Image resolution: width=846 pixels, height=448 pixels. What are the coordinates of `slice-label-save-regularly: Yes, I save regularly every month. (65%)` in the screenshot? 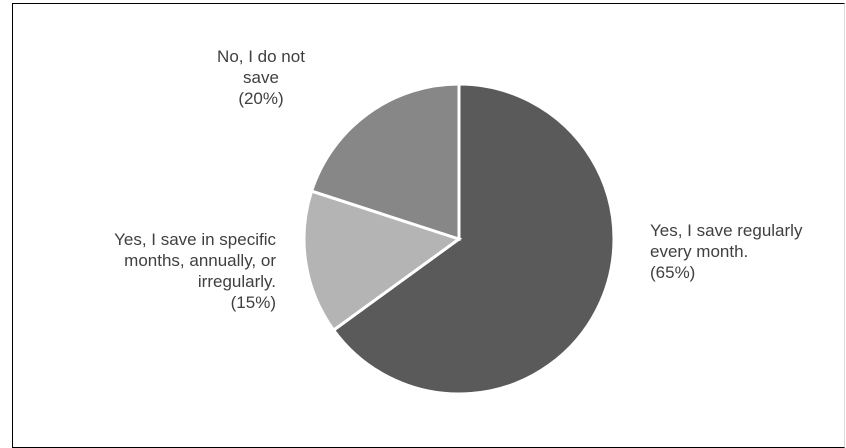 It's located at (726, 251).